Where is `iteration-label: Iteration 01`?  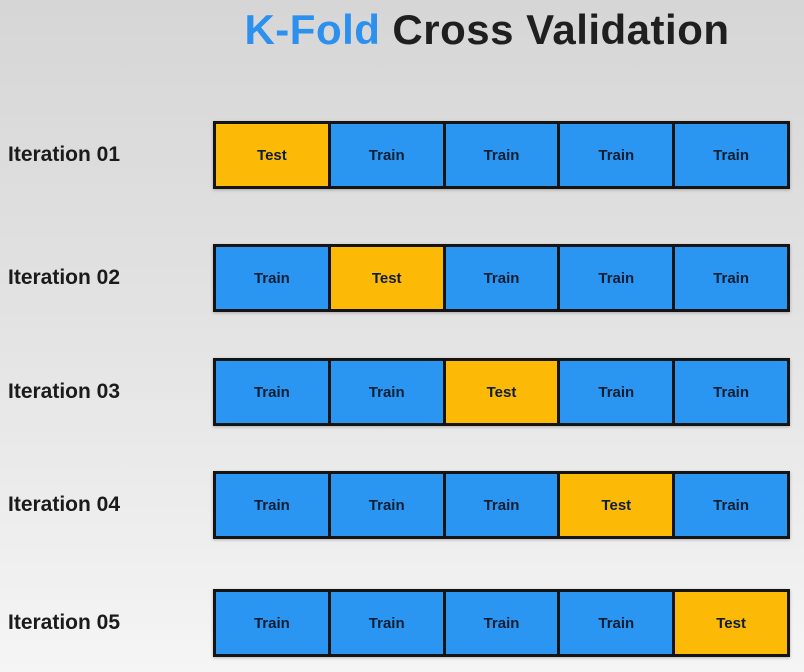 iteration-label: Iteration 01 is located at coordinates (64, 154).